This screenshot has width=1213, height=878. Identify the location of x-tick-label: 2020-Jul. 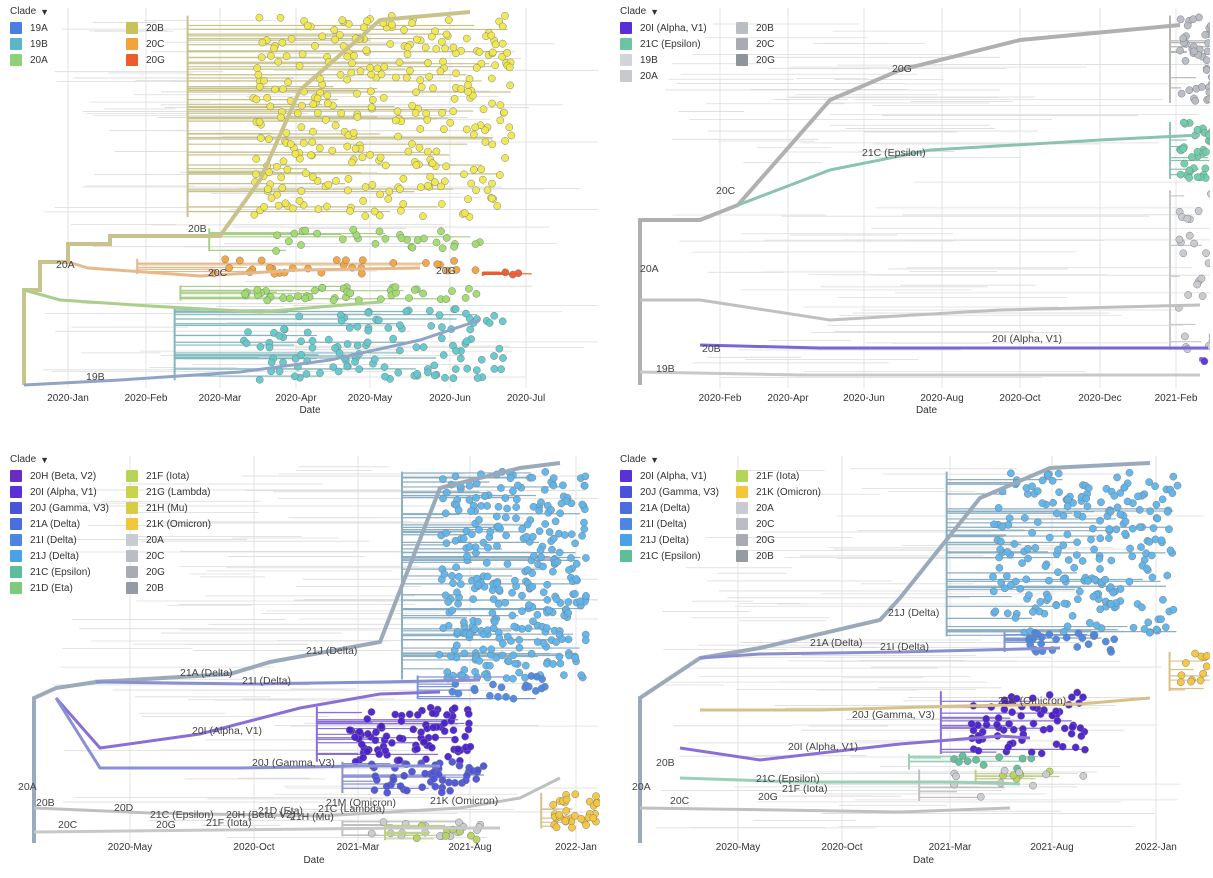
(526, 398).